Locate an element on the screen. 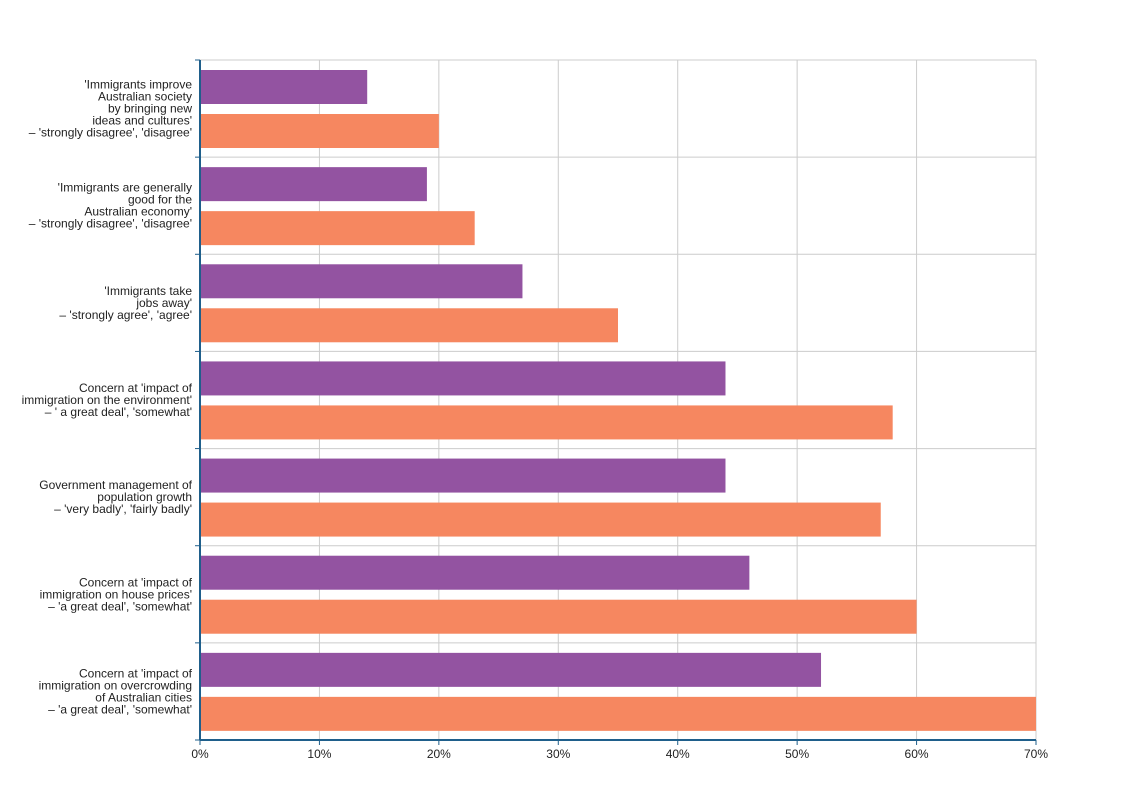 The height and width of the screenshot is (800, 1136). category-label-line: good for the is located at coordinates (160, 200).